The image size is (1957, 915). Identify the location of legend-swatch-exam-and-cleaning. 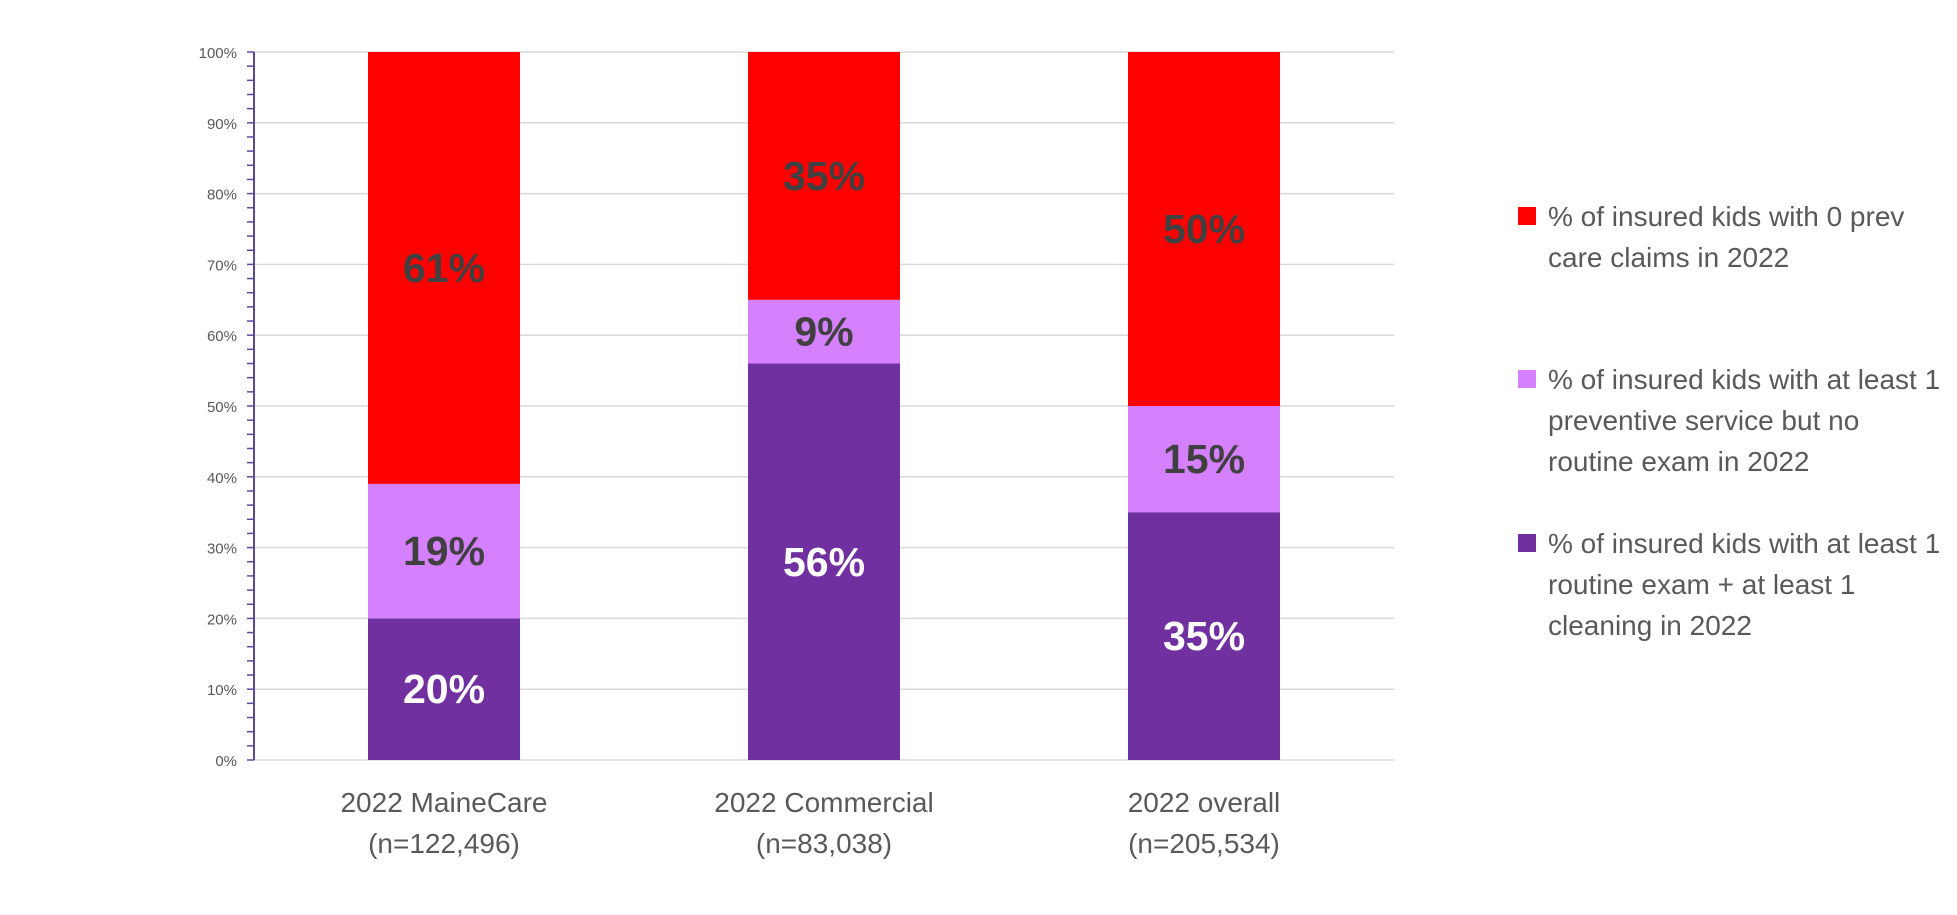
(1527, 543).